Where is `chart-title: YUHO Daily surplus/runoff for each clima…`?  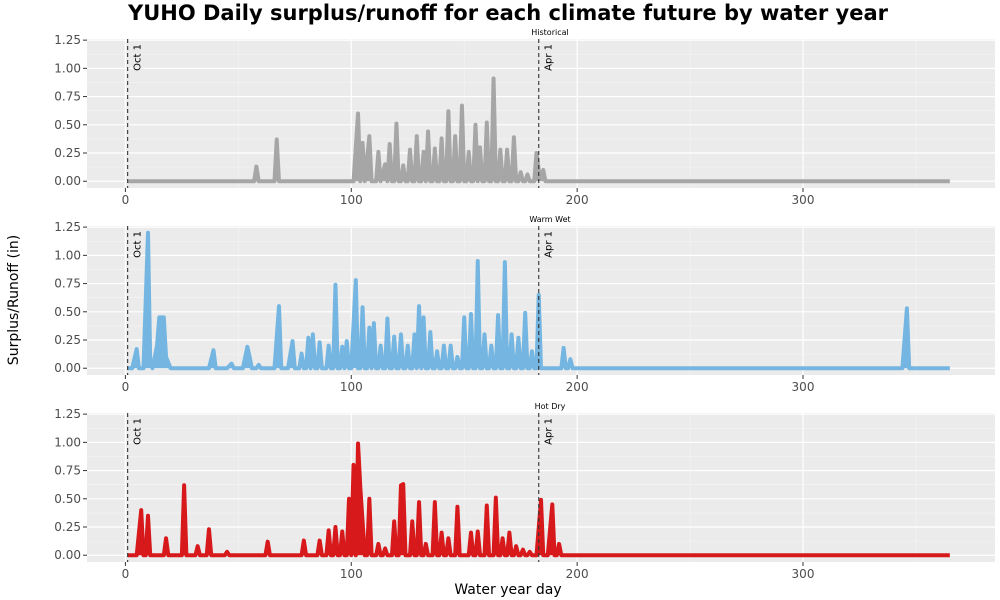
chart-title: YUHO Daily surplus/runoff for each clima… is located at coordinates (508, 13).